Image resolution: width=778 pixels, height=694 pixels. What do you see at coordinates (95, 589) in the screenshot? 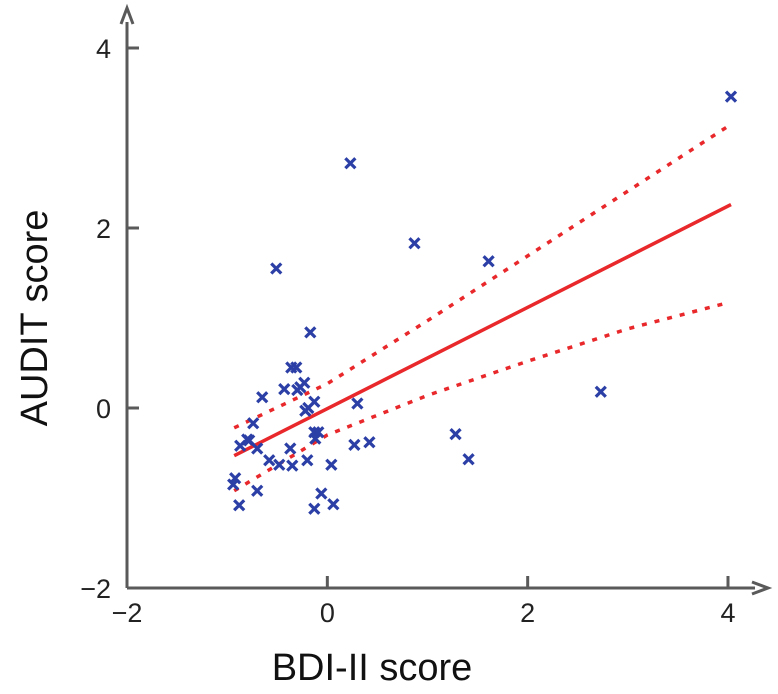
I see `y-tick-label: −2` at bounding box center [95, 589].